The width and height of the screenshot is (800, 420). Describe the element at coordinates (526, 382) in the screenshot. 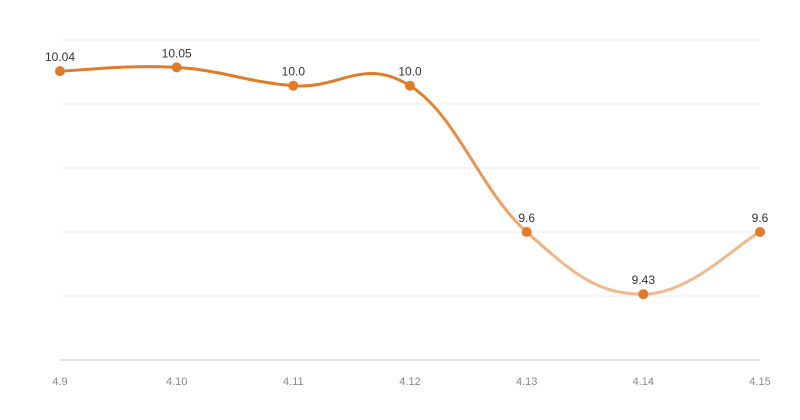

I see `x-tick-label: 4.13` at that location.